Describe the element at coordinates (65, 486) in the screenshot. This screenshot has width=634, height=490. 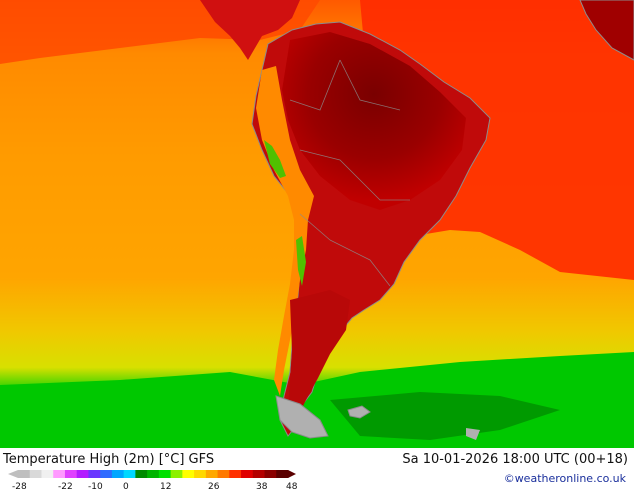
I see `legend-tick-label: -22` at that location.